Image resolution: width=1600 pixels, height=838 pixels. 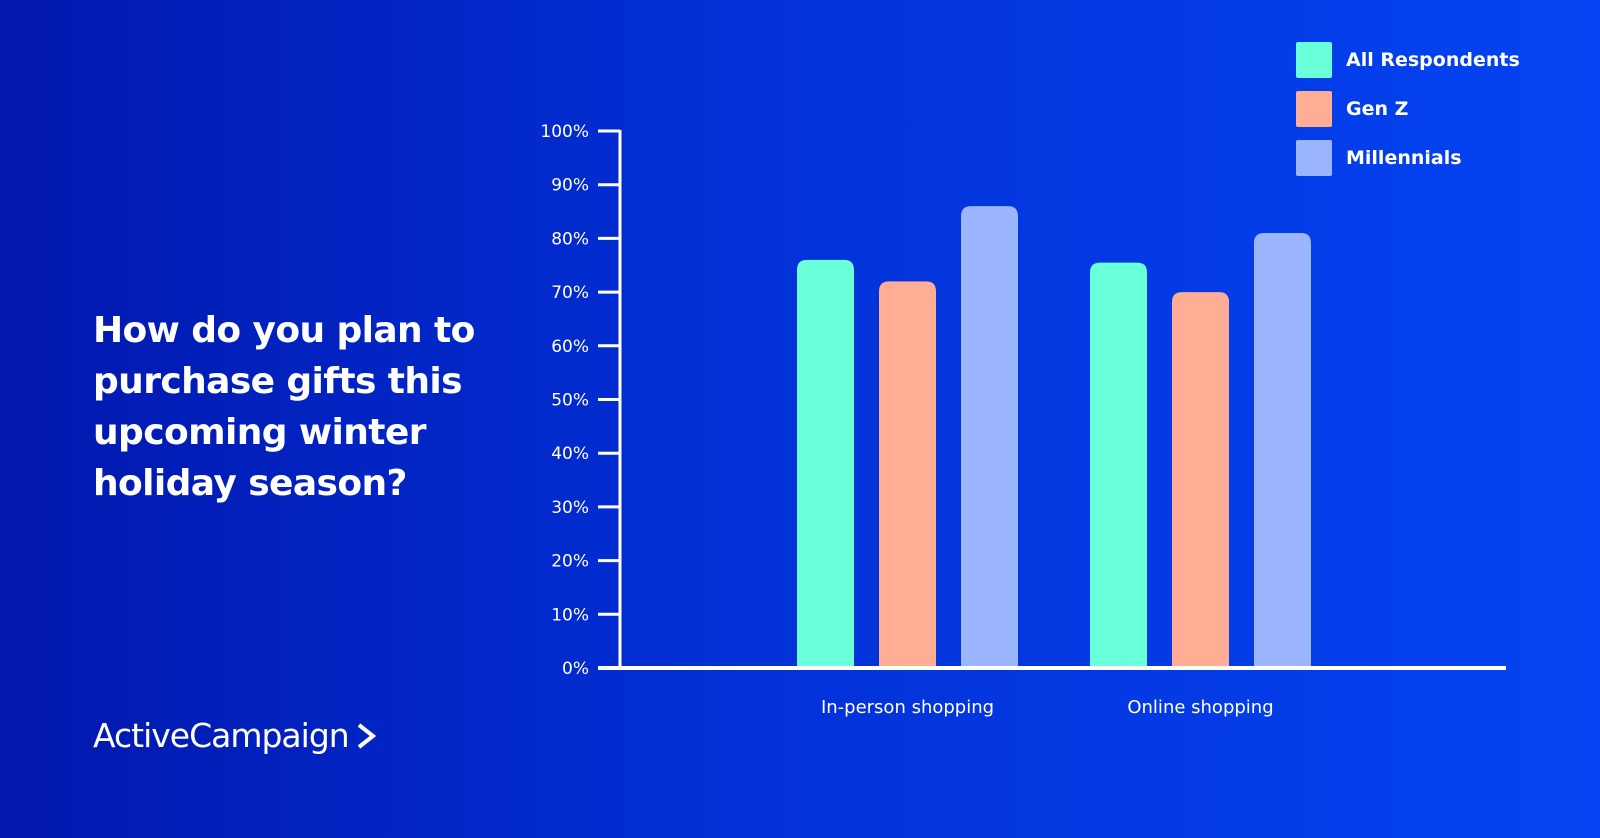 I want to click on legend-label-all-respondents: All Respondents, so click(x=1433, y=60).